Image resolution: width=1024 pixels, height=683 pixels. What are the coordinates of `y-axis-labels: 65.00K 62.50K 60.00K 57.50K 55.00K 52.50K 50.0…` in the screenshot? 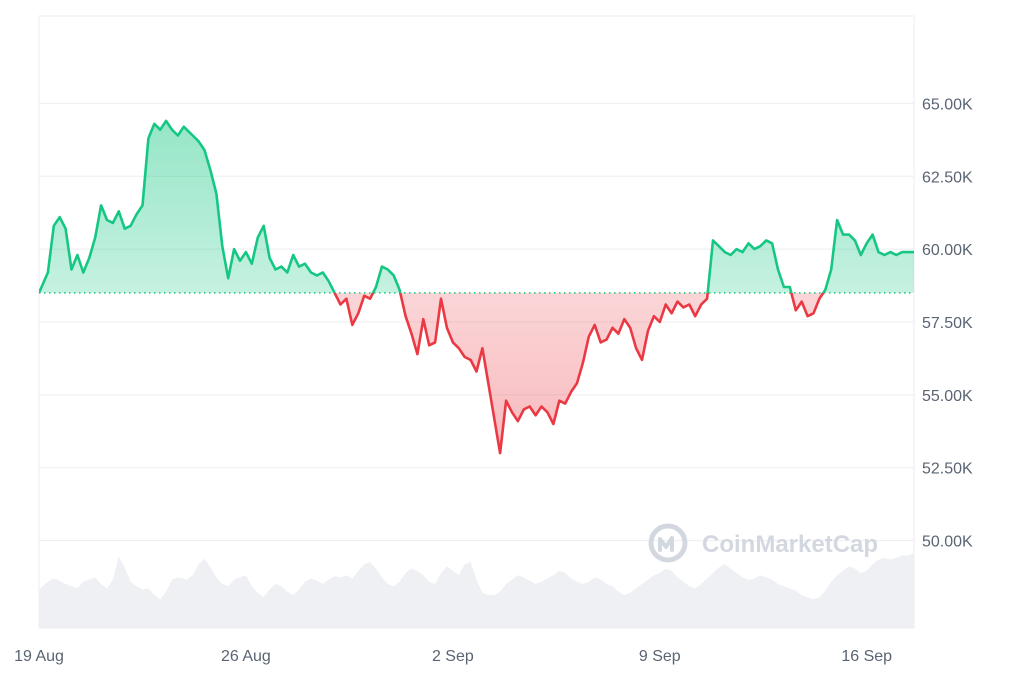 It's located at (947, 323).